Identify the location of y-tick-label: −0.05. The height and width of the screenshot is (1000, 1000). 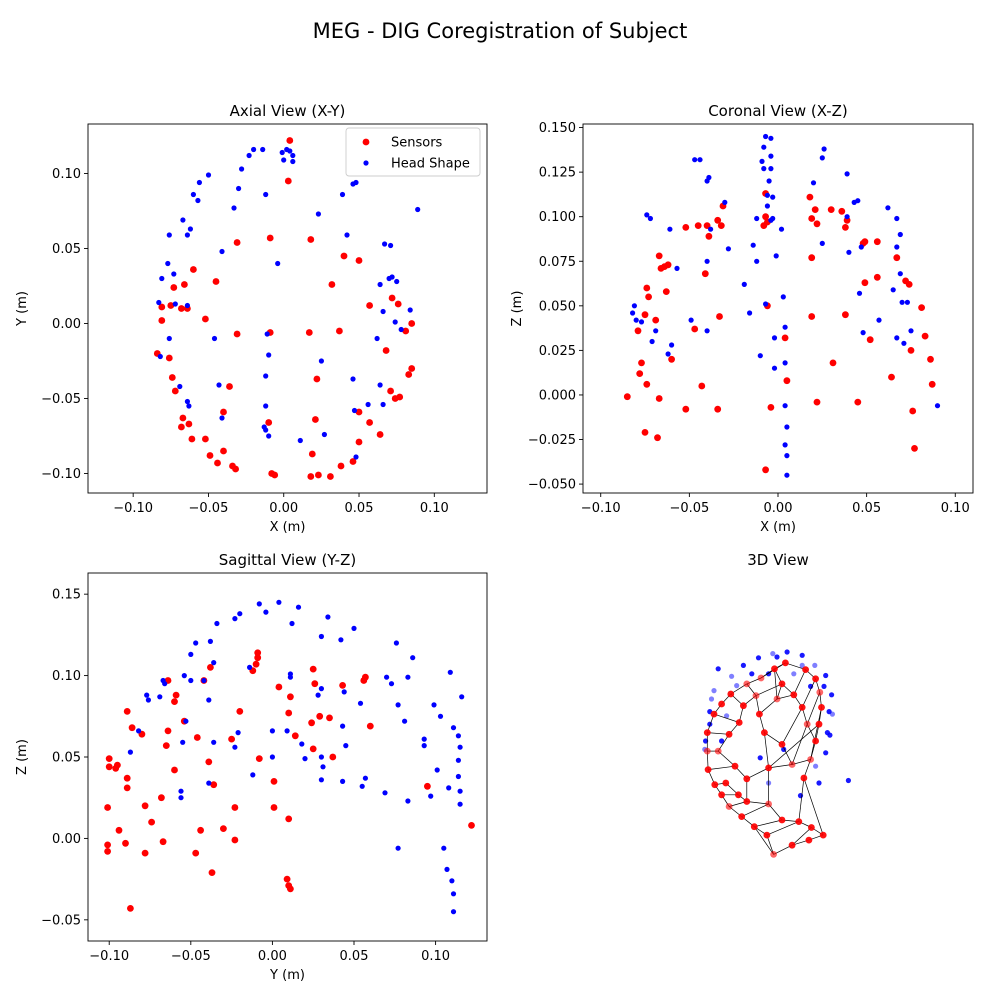
(61, 920).